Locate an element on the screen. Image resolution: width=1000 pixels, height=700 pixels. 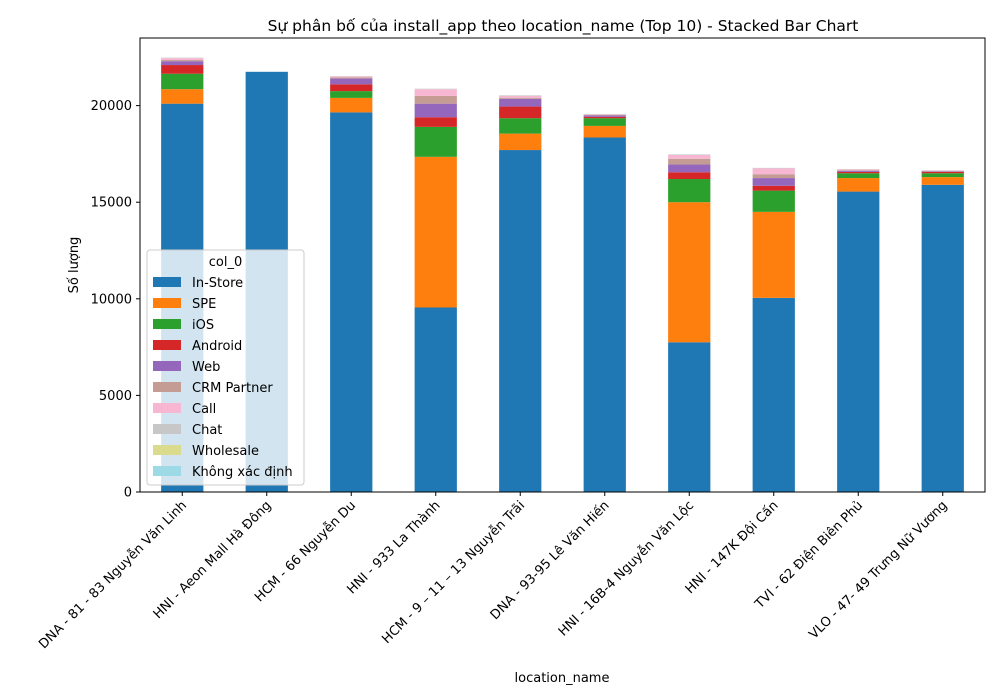
x-tick-label-1: DNA - 81 - 83 Nguyễn Văn Linh is located at coordinates (113, 575).